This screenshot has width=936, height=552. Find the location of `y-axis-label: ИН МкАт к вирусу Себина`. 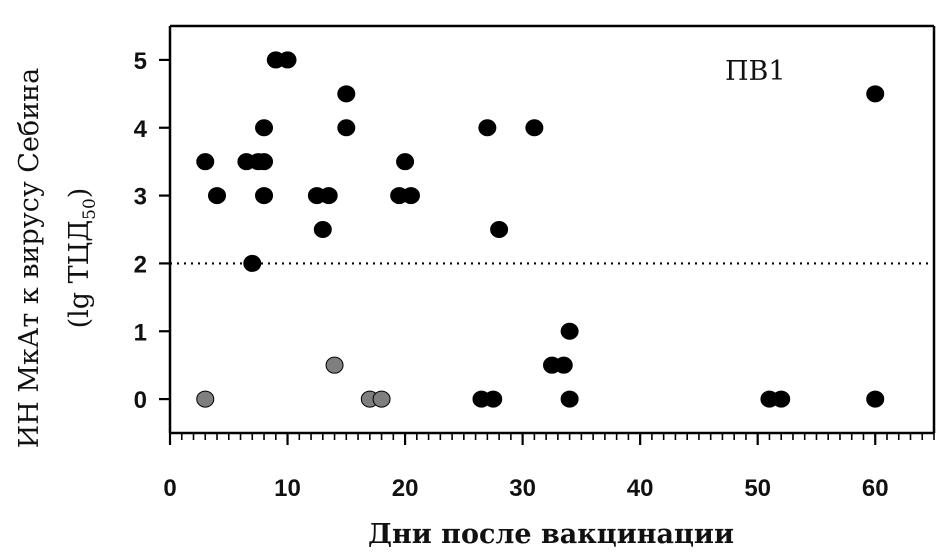

y-axis-label: ИН МкАт к вирусу Себина is located at coordinates (29, 258).